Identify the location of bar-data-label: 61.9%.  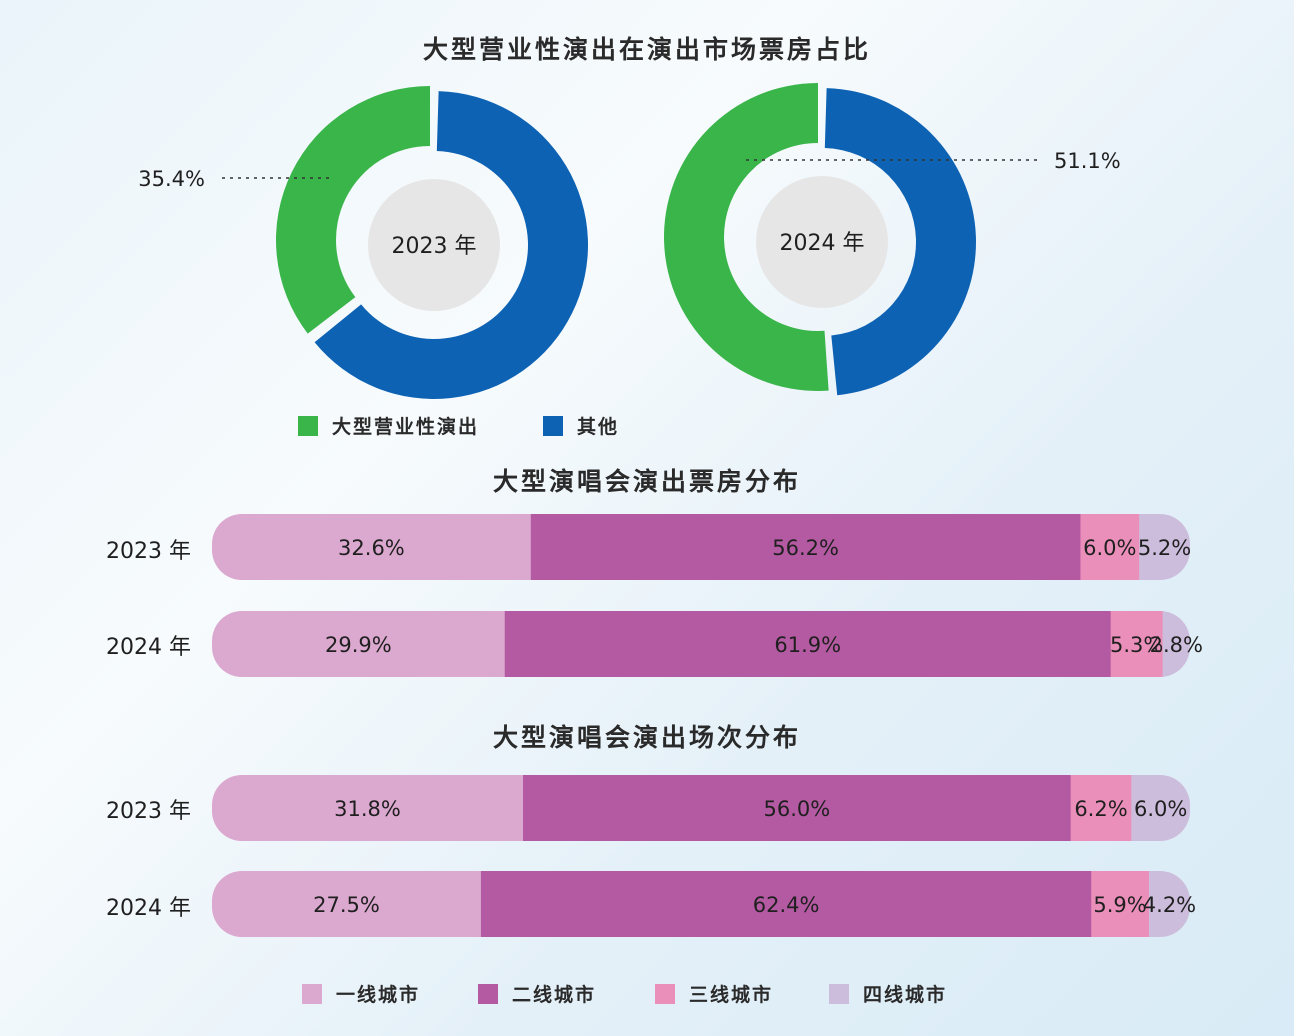
(807, 645).